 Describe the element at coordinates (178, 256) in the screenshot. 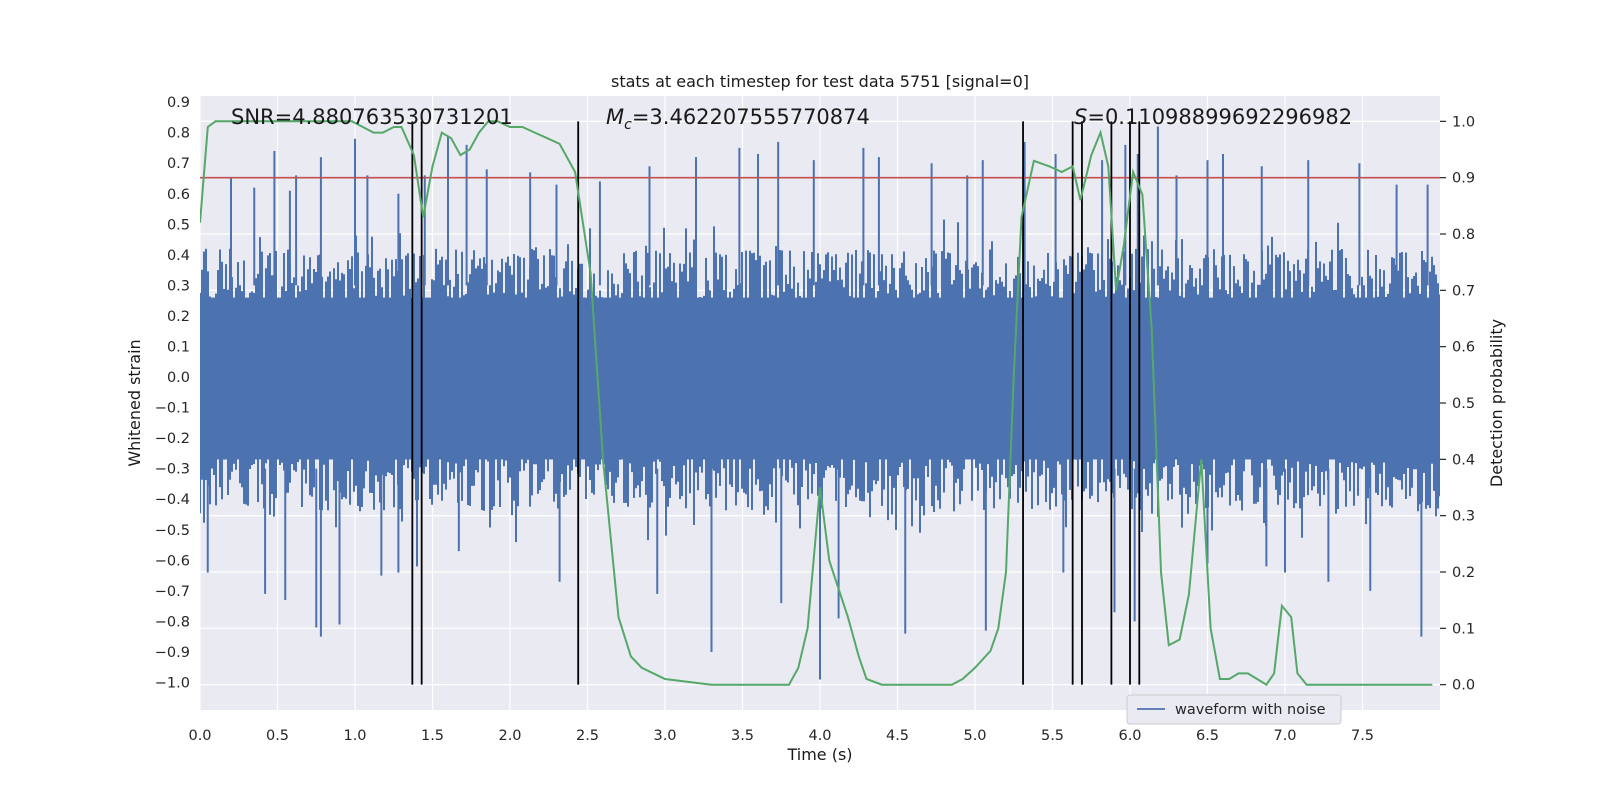

I see `y-tick-label-5: 0.4` at that location.